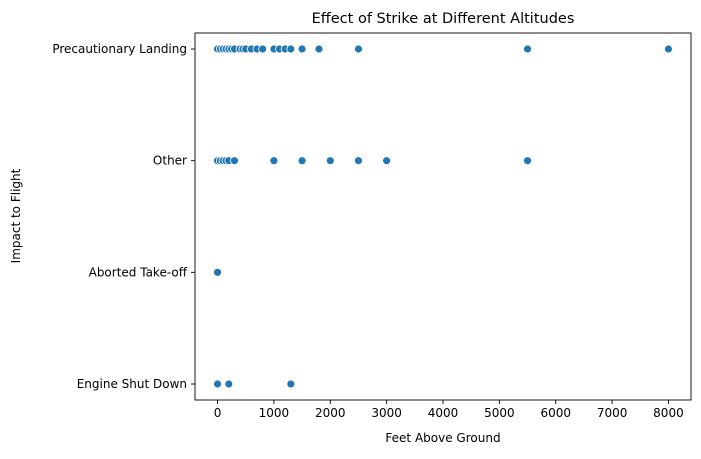  I want to click on x-axis-label: Feet Above Ground, so click(442, 438).